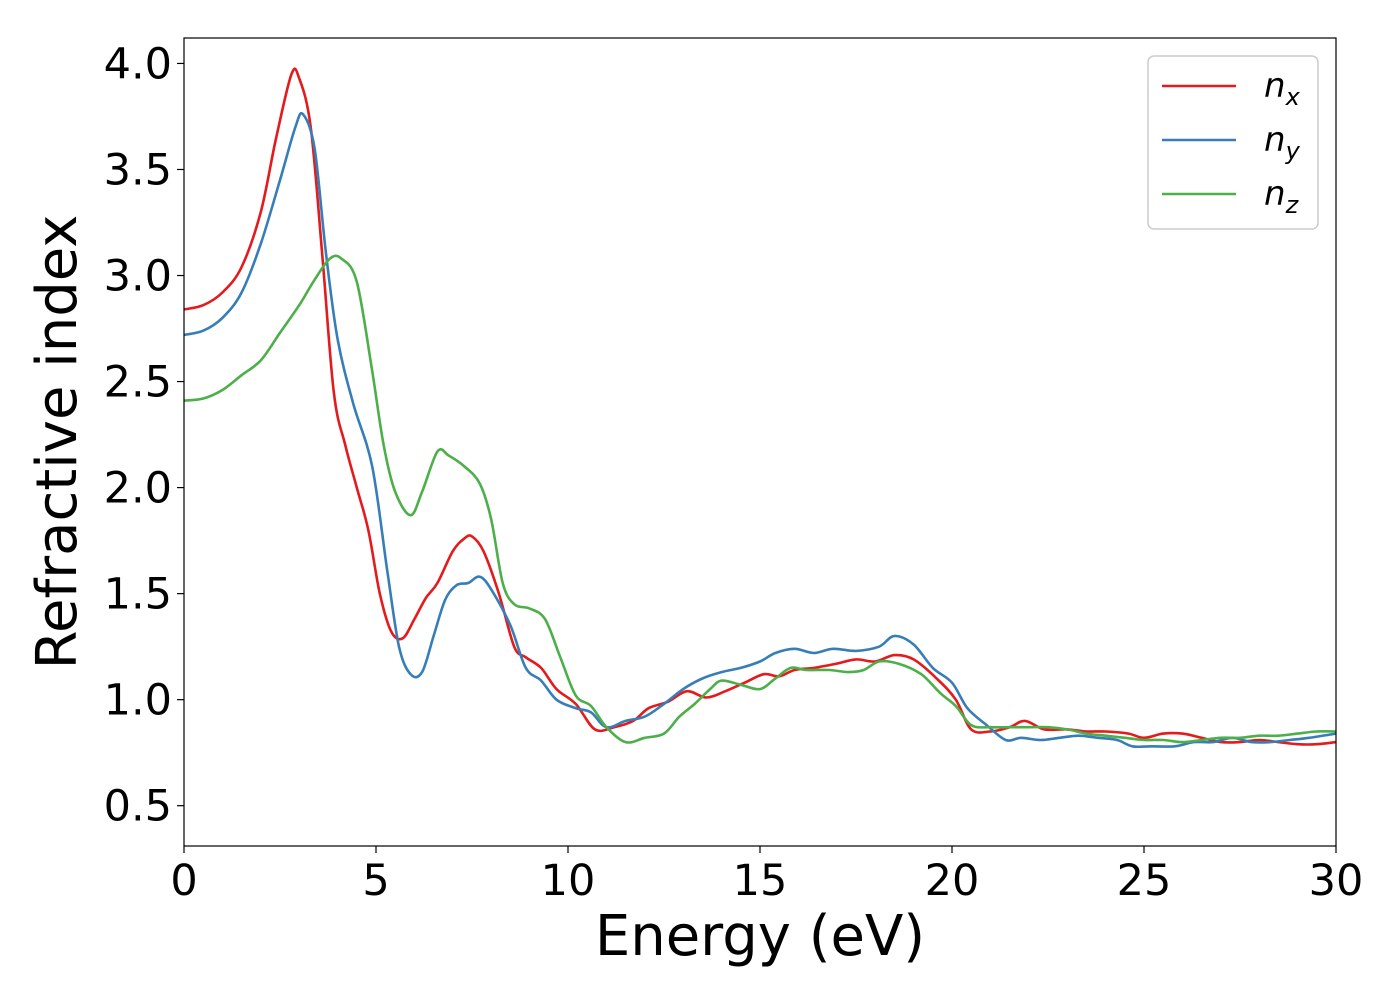  Describe the element at coordinates (138, 807) in the screenshot. I see `y-tick-label: 0.5` at that location.